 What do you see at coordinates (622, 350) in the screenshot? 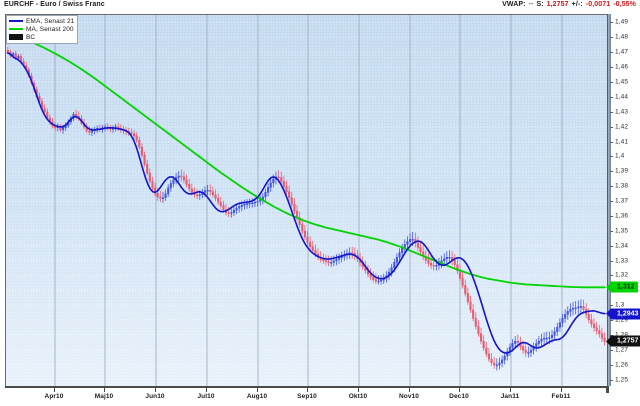
I see `price-axis-label: 1,27` at bounding box center [622, 350].